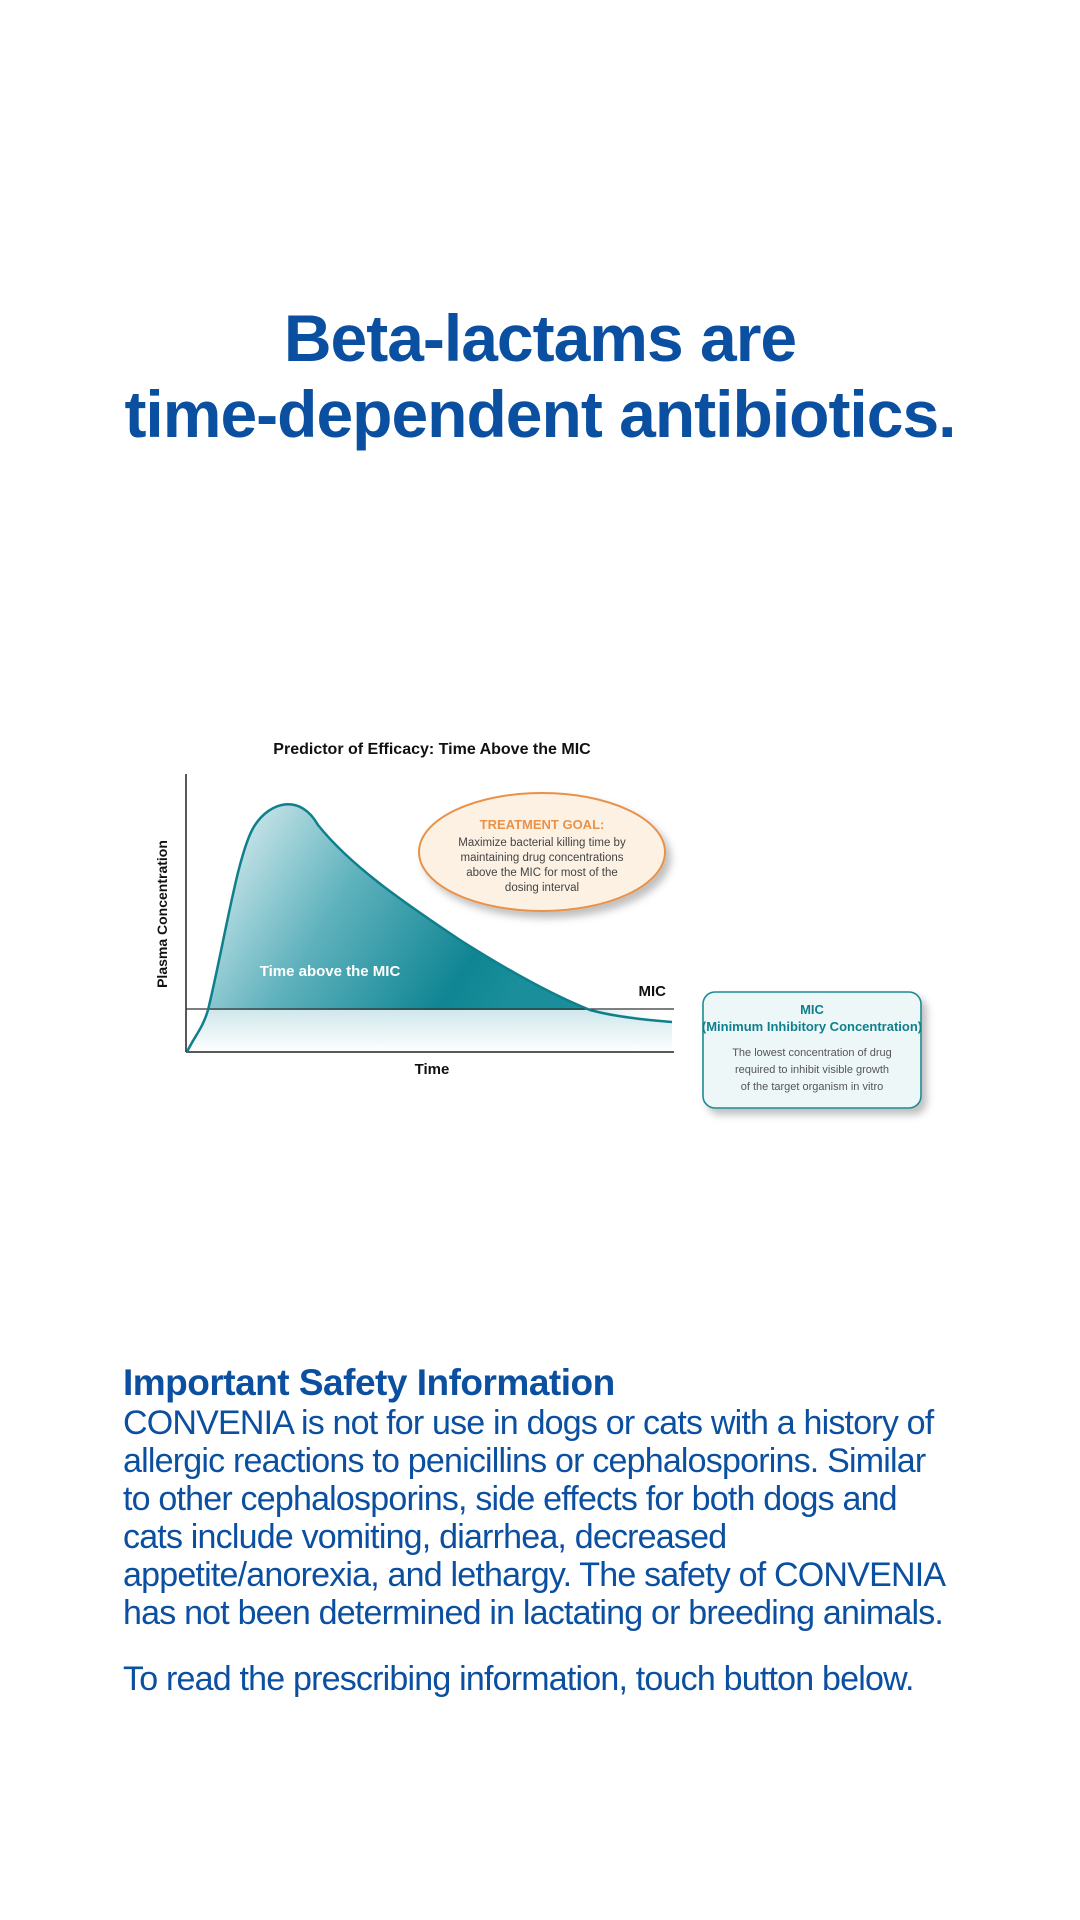 This screenshot has height=1920, width=1080. I want to click on sub-mic-area, so click(429, 1031).